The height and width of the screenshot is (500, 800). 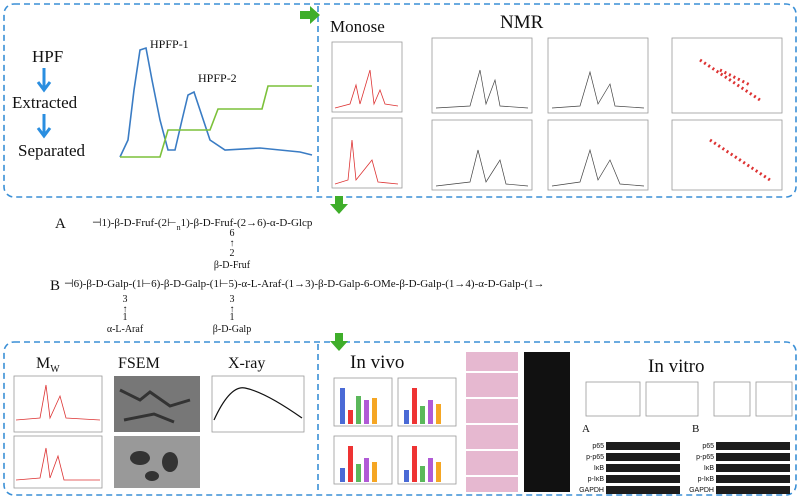 I want to click on panel-title: In vitro, so click(x=676, y=366).